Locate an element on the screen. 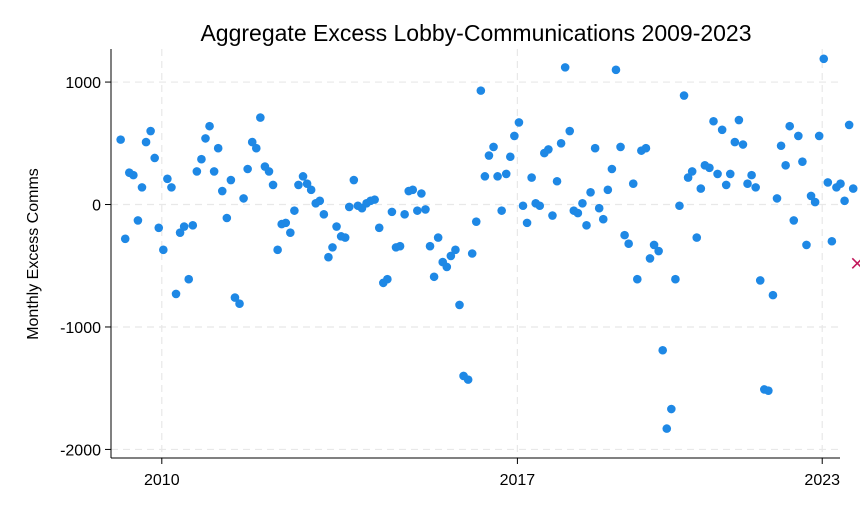 Image resolution: width=860 pixels, height=521 pixels. y-tick-label: -1000 is located at coordinates (80, 328).